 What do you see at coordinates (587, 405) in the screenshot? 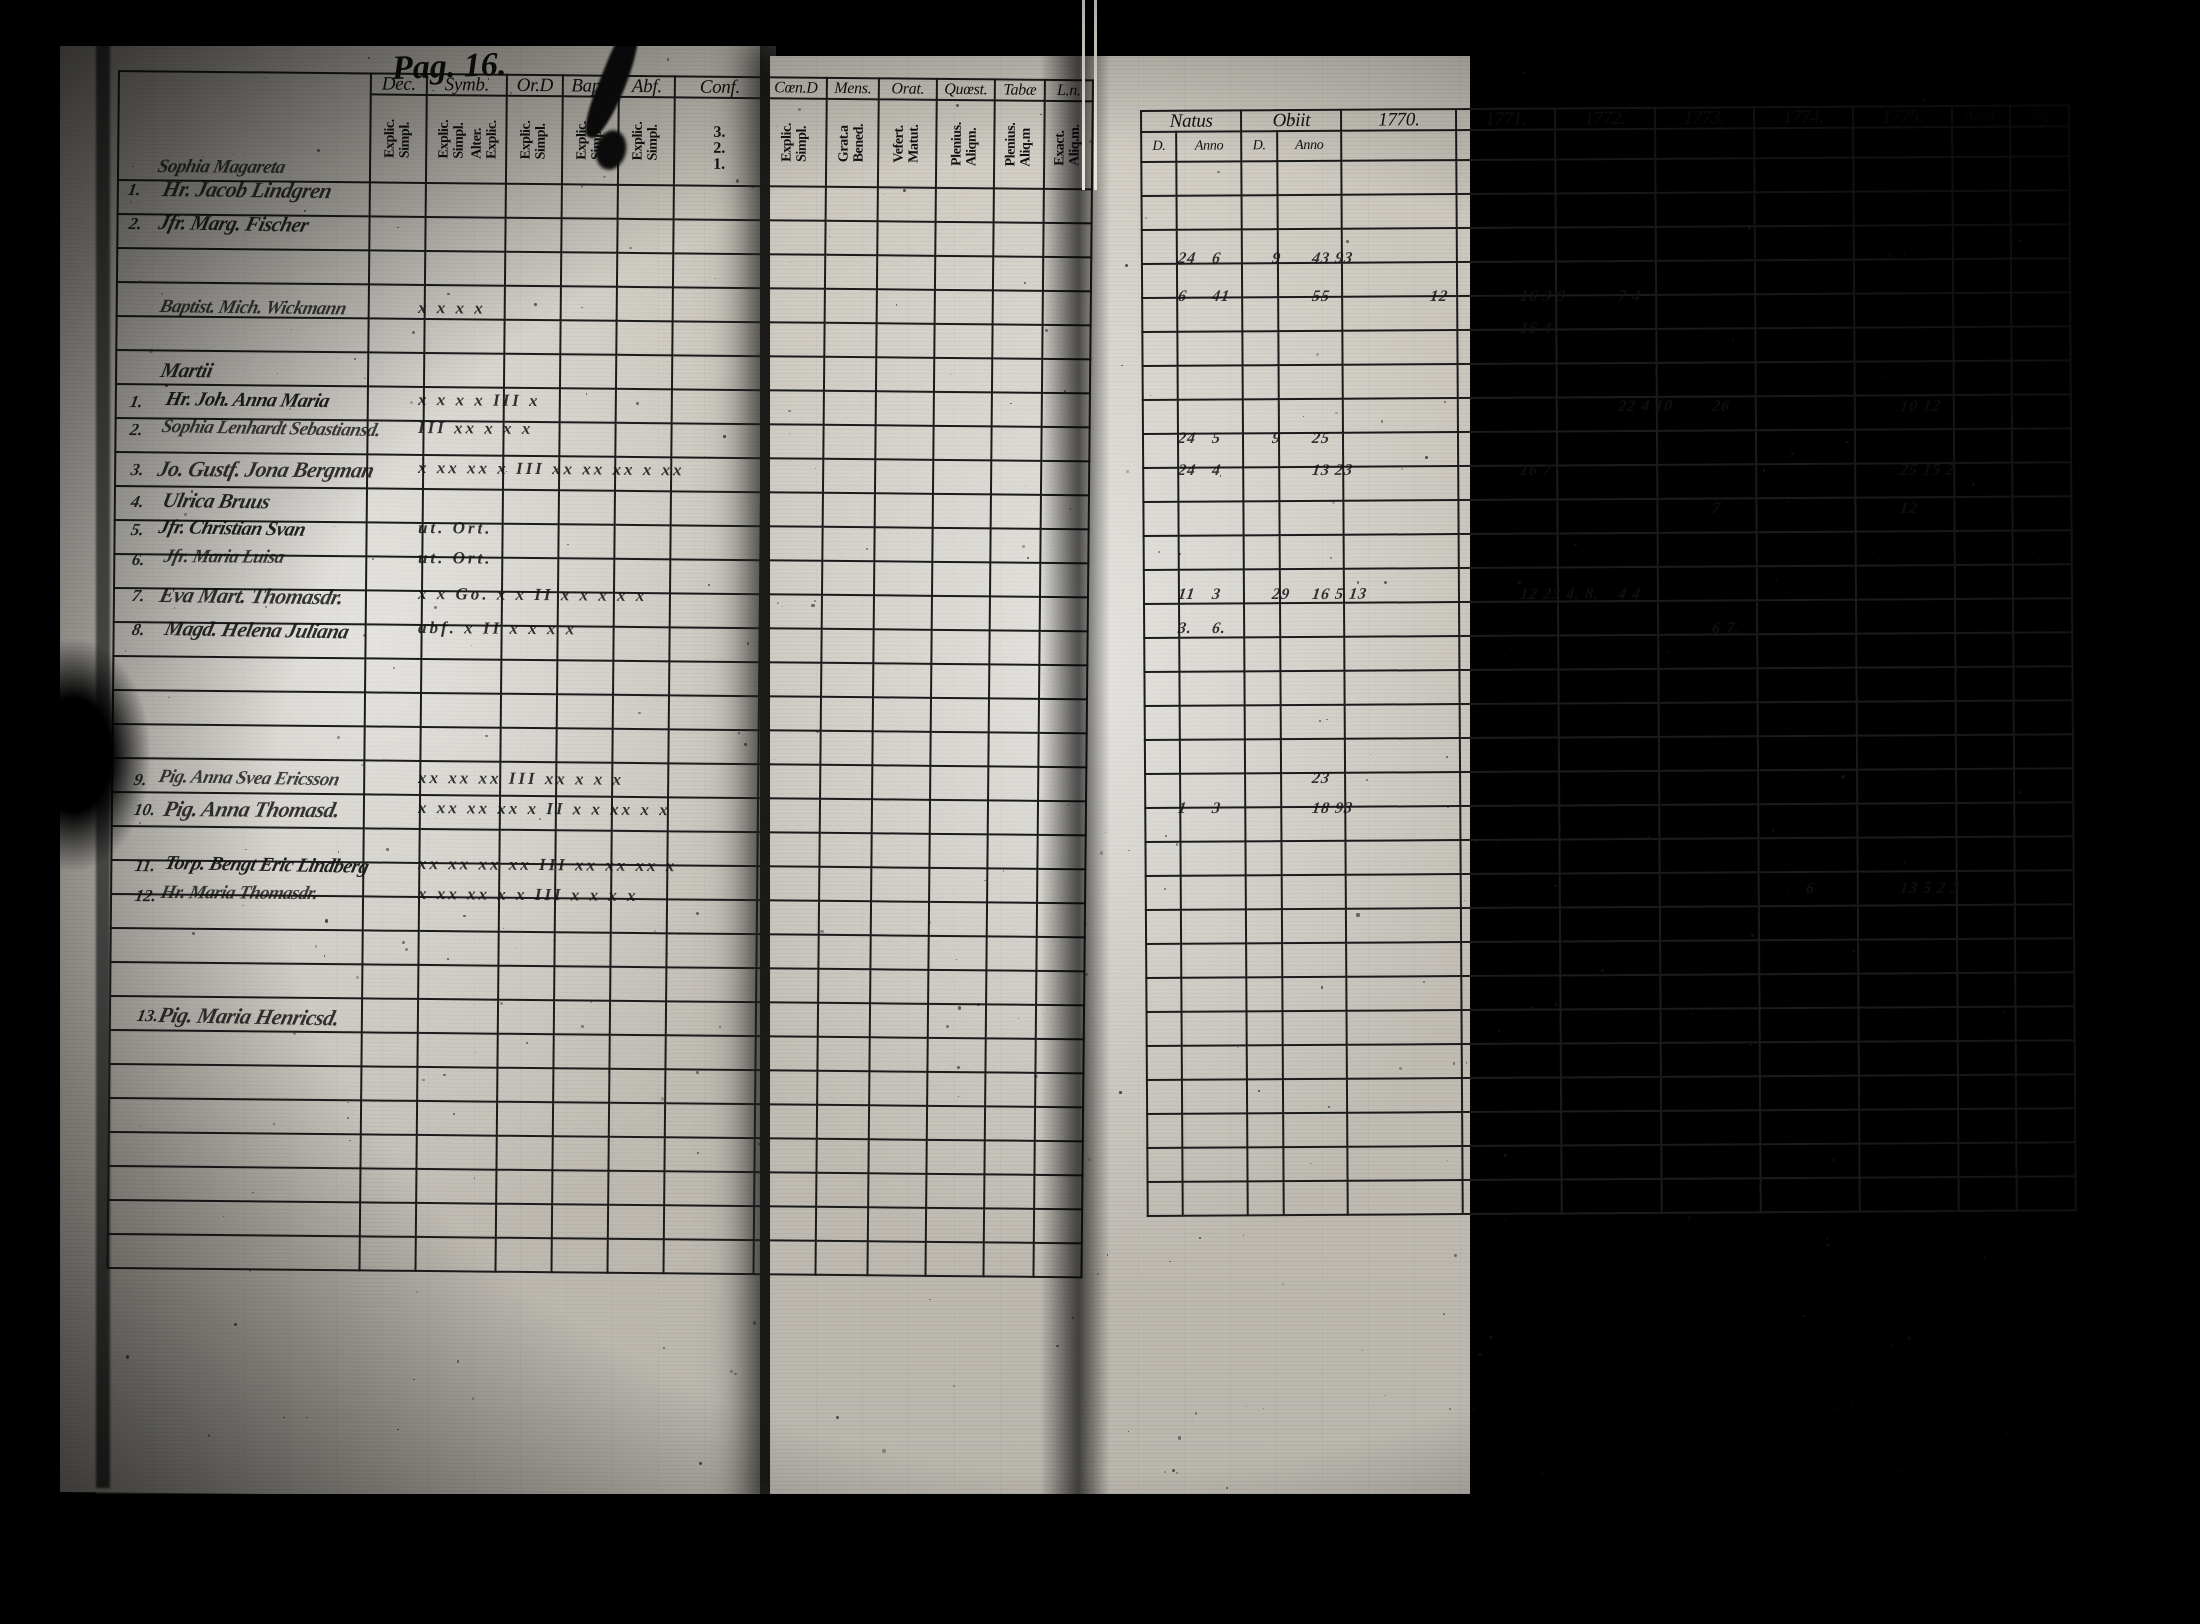
I see `cell-bapt` at bounding box center [587, 405].